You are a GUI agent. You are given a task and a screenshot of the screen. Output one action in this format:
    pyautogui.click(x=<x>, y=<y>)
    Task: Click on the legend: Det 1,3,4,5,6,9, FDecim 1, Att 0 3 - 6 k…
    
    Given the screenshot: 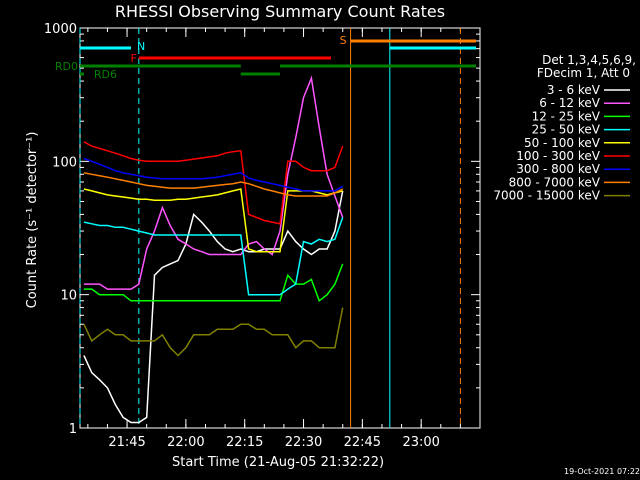 What is the action you would take?
    pyautogui.click(x=564, y=128)
    